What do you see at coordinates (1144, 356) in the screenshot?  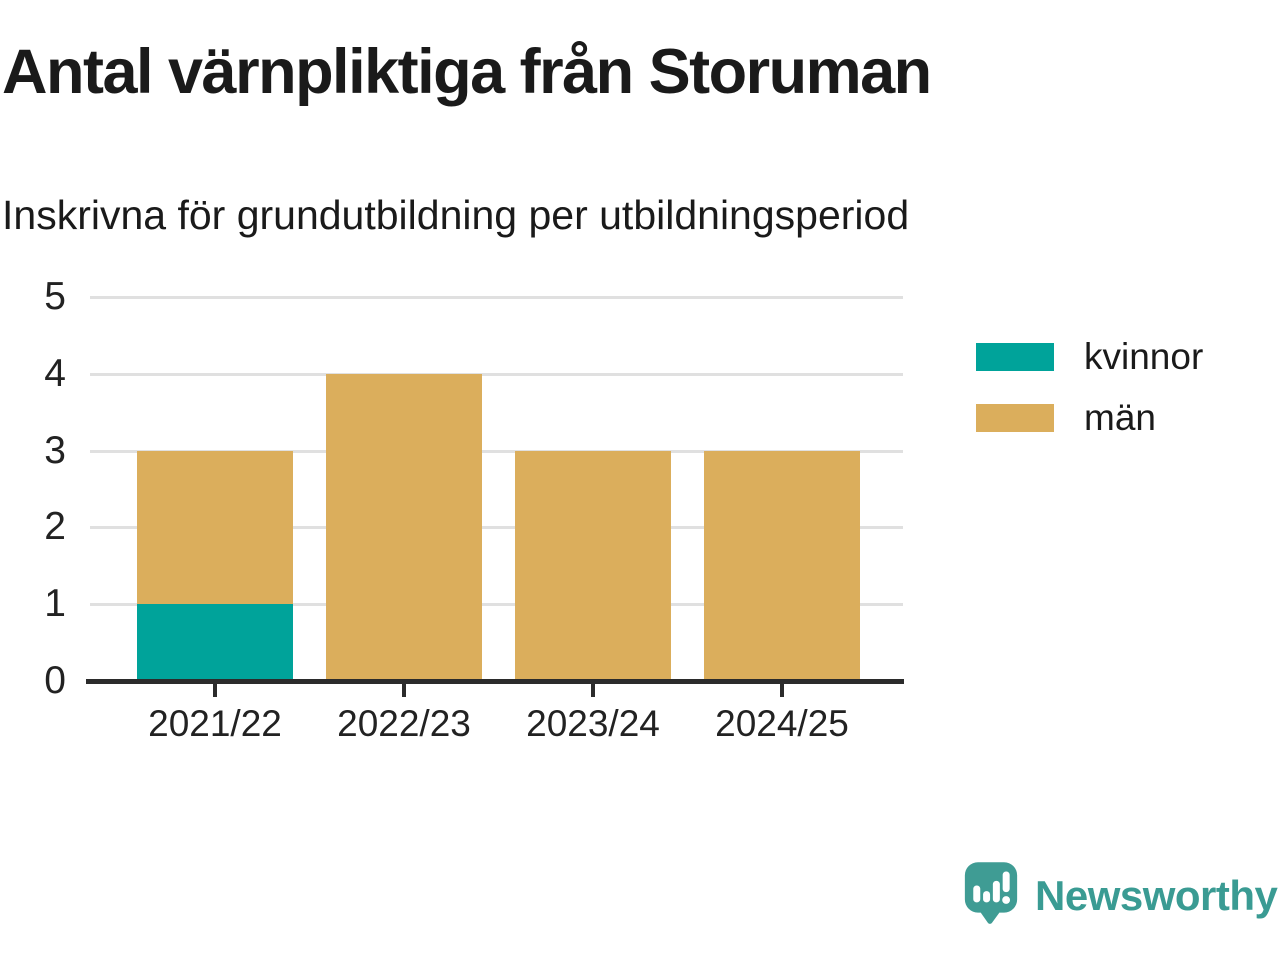 I see `legend-label-kvinnor: kvinnor` at bounding box center [1144, 356].